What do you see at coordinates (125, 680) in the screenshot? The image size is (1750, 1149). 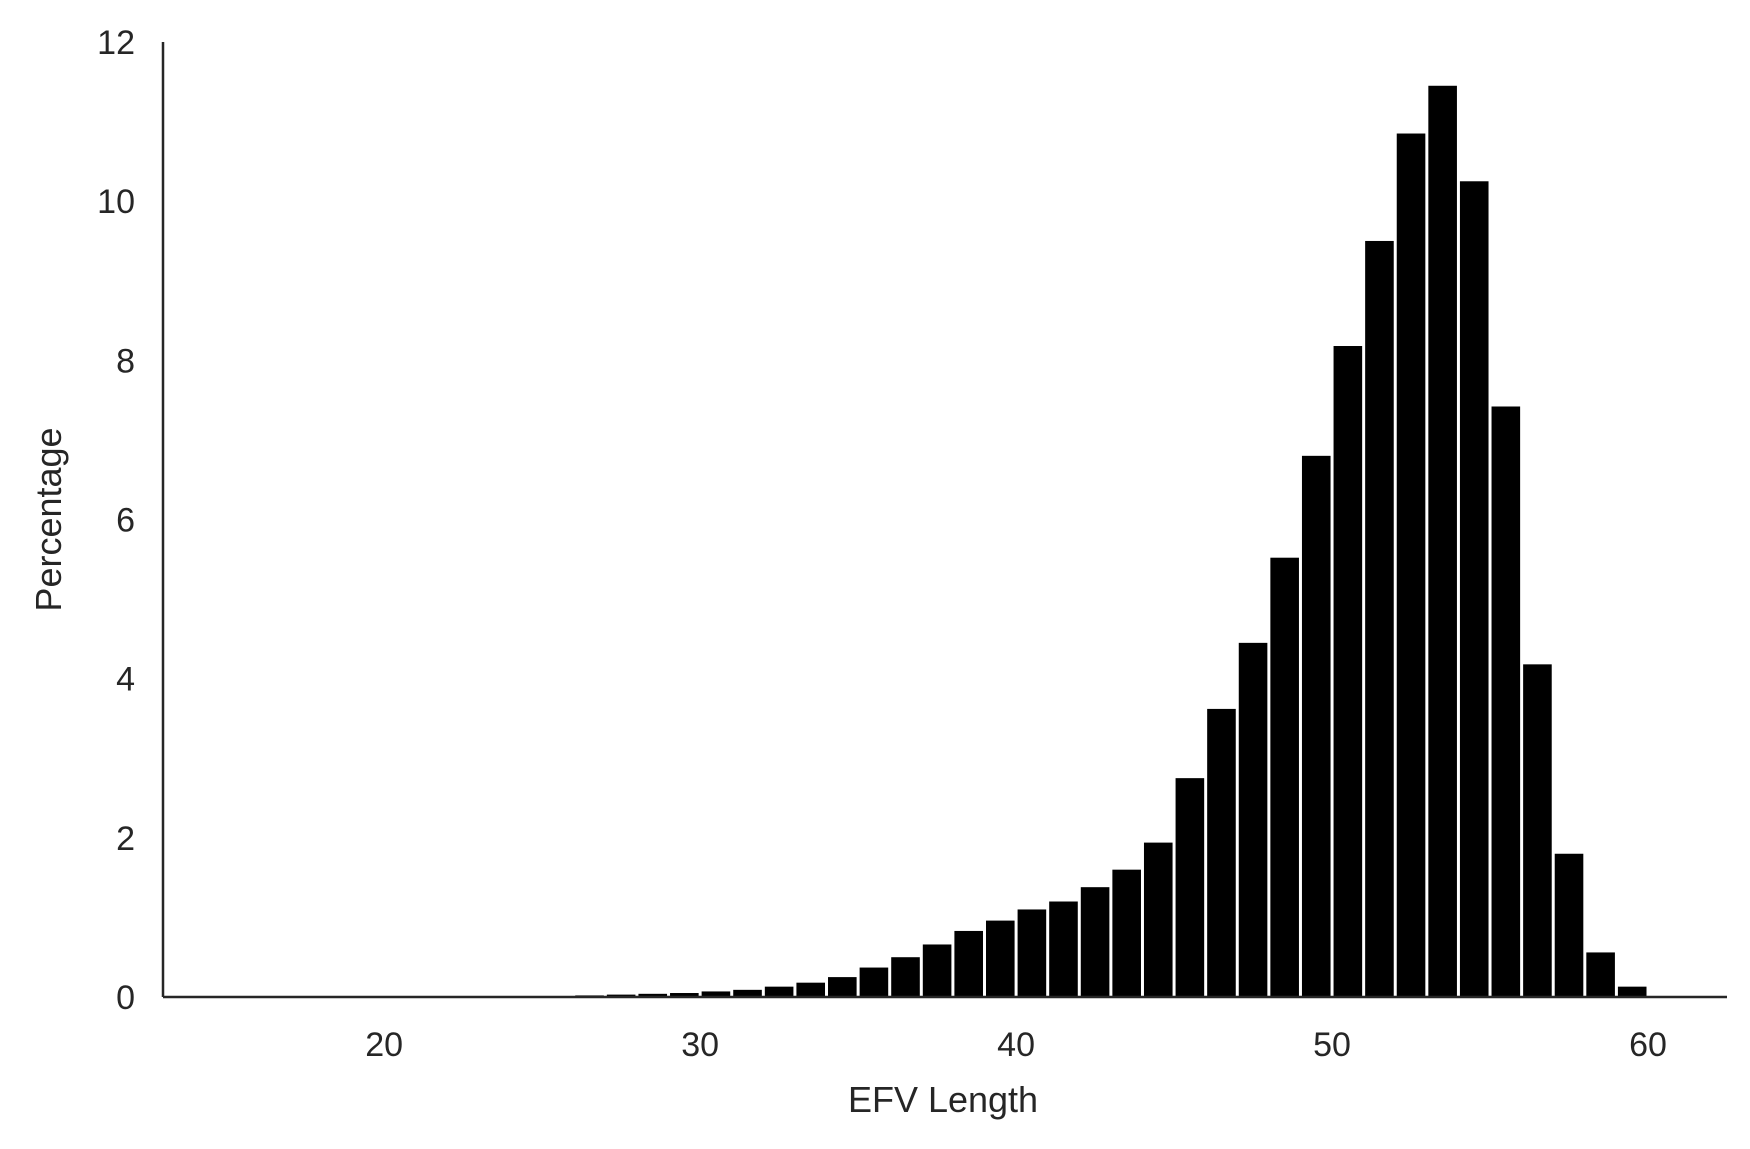 I see `y-tick-label: 4` at bounding box center [125, 680].